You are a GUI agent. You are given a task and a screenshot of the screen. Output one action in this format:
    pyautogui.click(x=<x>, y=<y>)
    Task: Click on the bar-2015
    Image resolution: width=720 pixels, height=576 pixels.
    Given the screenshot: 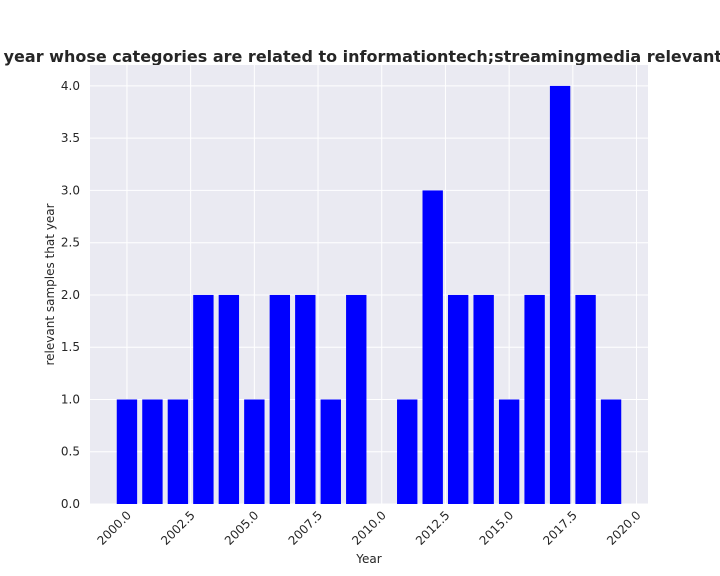 What is the action you would take?
    pyautogui.click(x=509, y=451)
    